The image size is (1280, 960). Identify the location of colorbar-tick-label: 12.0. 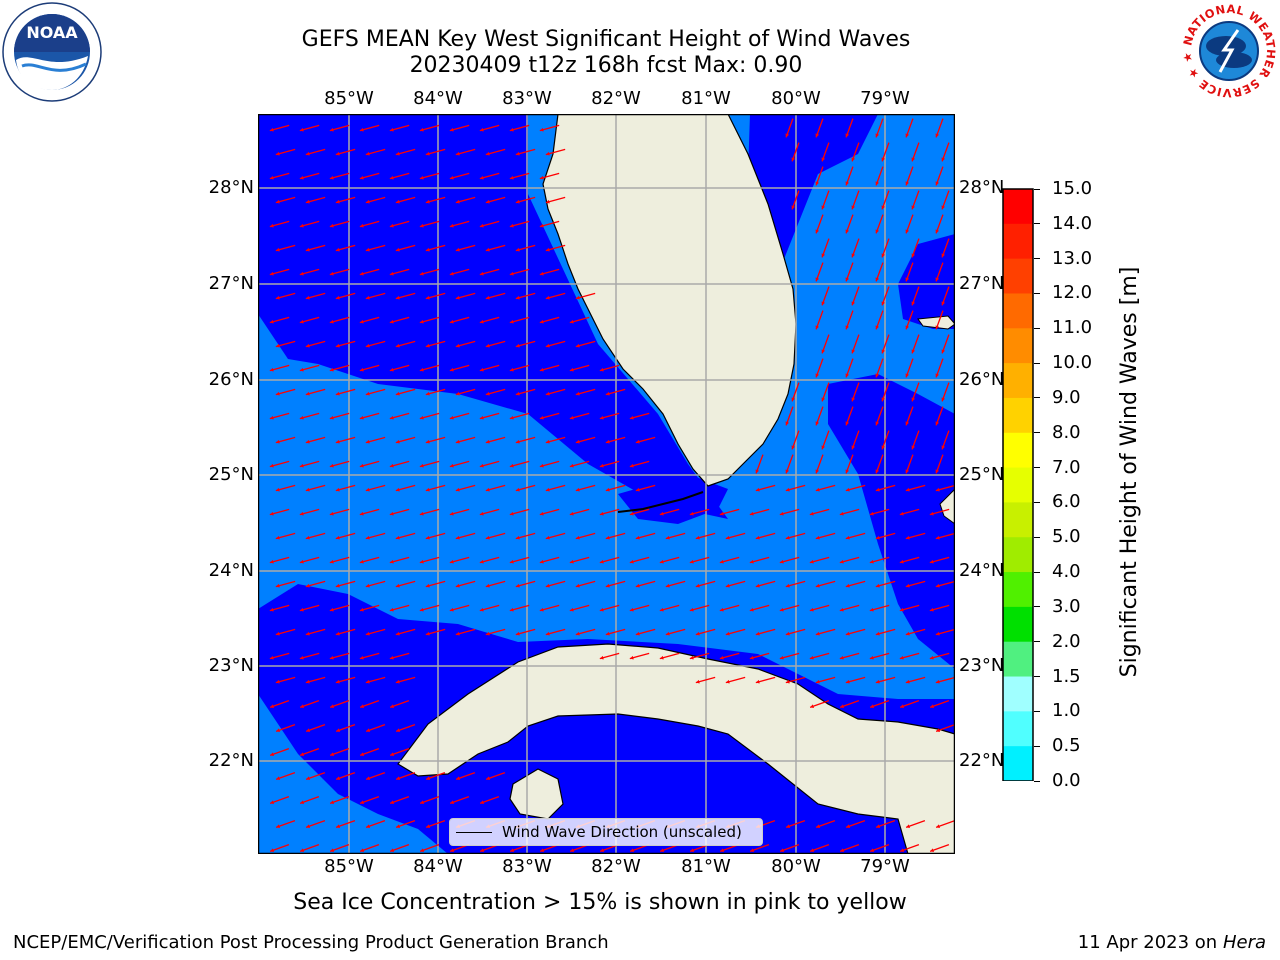
(1072, 293).